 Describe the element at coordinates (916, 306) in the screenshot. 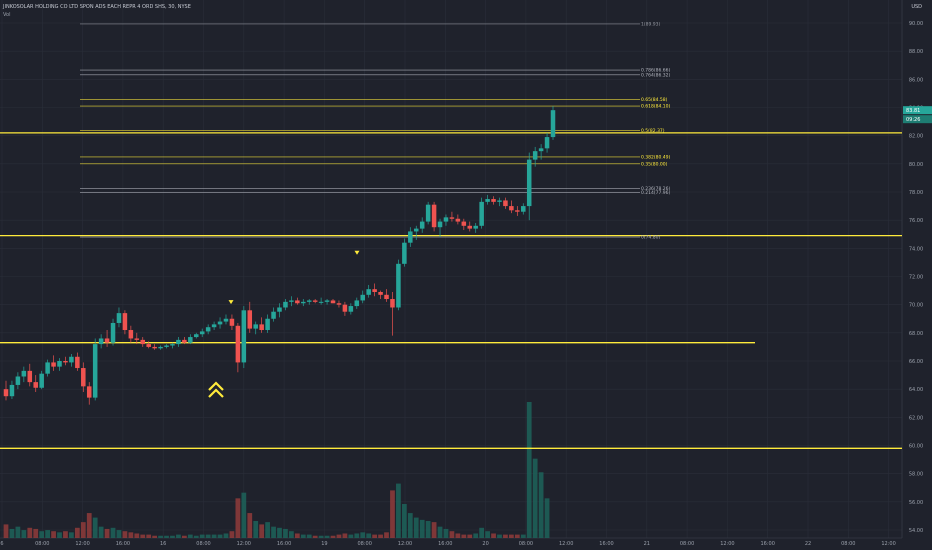

I see `y-tick-label: 70.00` at that location.